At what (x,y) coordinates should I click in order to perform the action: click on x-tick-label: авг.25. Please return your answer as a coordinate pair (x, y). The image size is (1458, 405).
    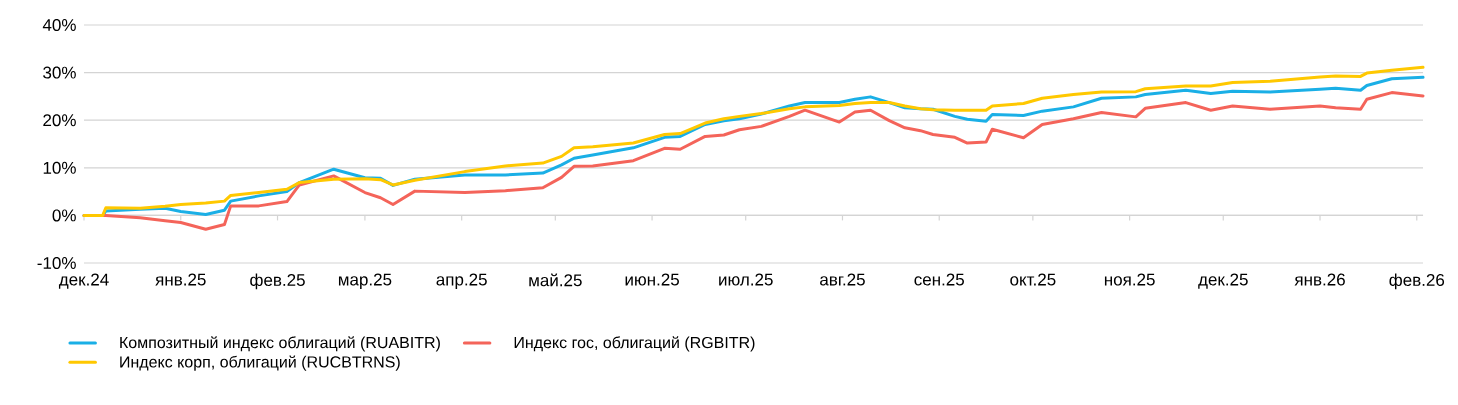
    Looking at the image, I should click on (842, 279).